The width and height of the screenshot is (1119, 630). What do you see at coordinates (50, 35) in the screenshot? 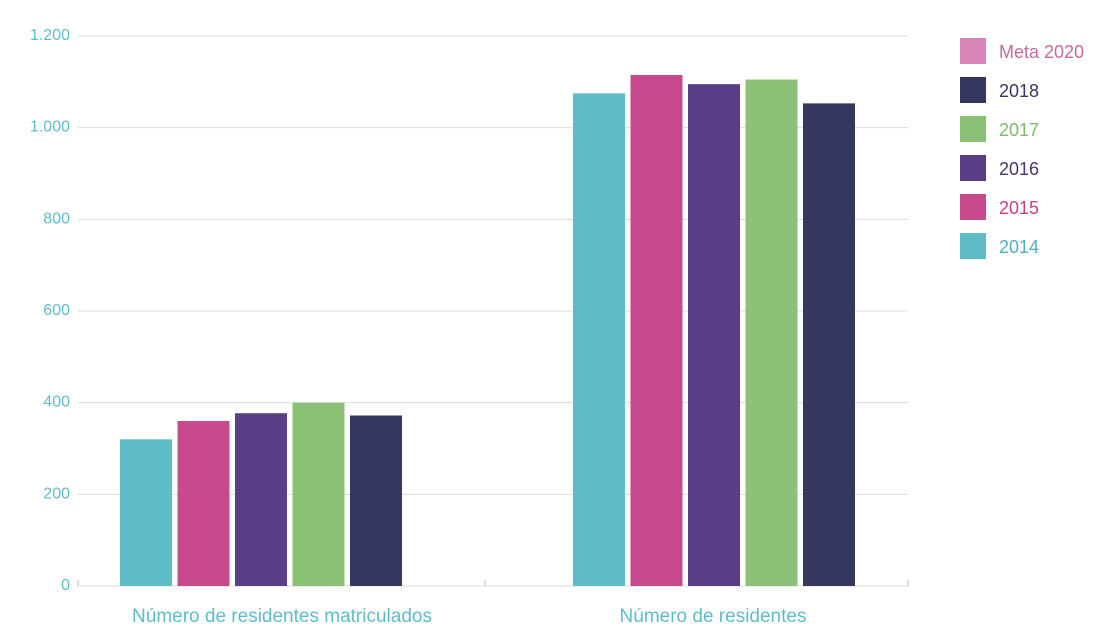
I see `y-tick-label: 1.200` at bounding box center [50, 35].